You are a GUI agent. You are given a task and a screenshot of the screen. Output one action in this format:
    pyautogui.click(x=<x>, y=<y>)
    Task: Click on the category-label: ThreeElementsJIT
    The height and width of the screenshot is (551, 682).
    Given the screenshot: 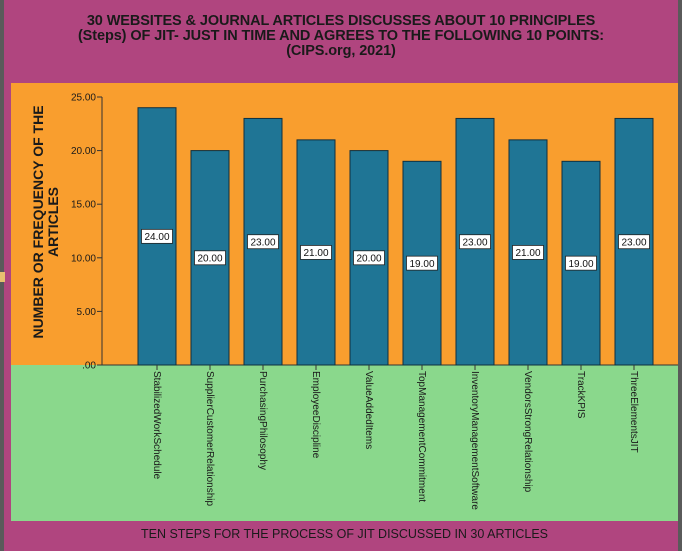 What is the action you would take?
    pyautogui.click(x=633, y=412)
    